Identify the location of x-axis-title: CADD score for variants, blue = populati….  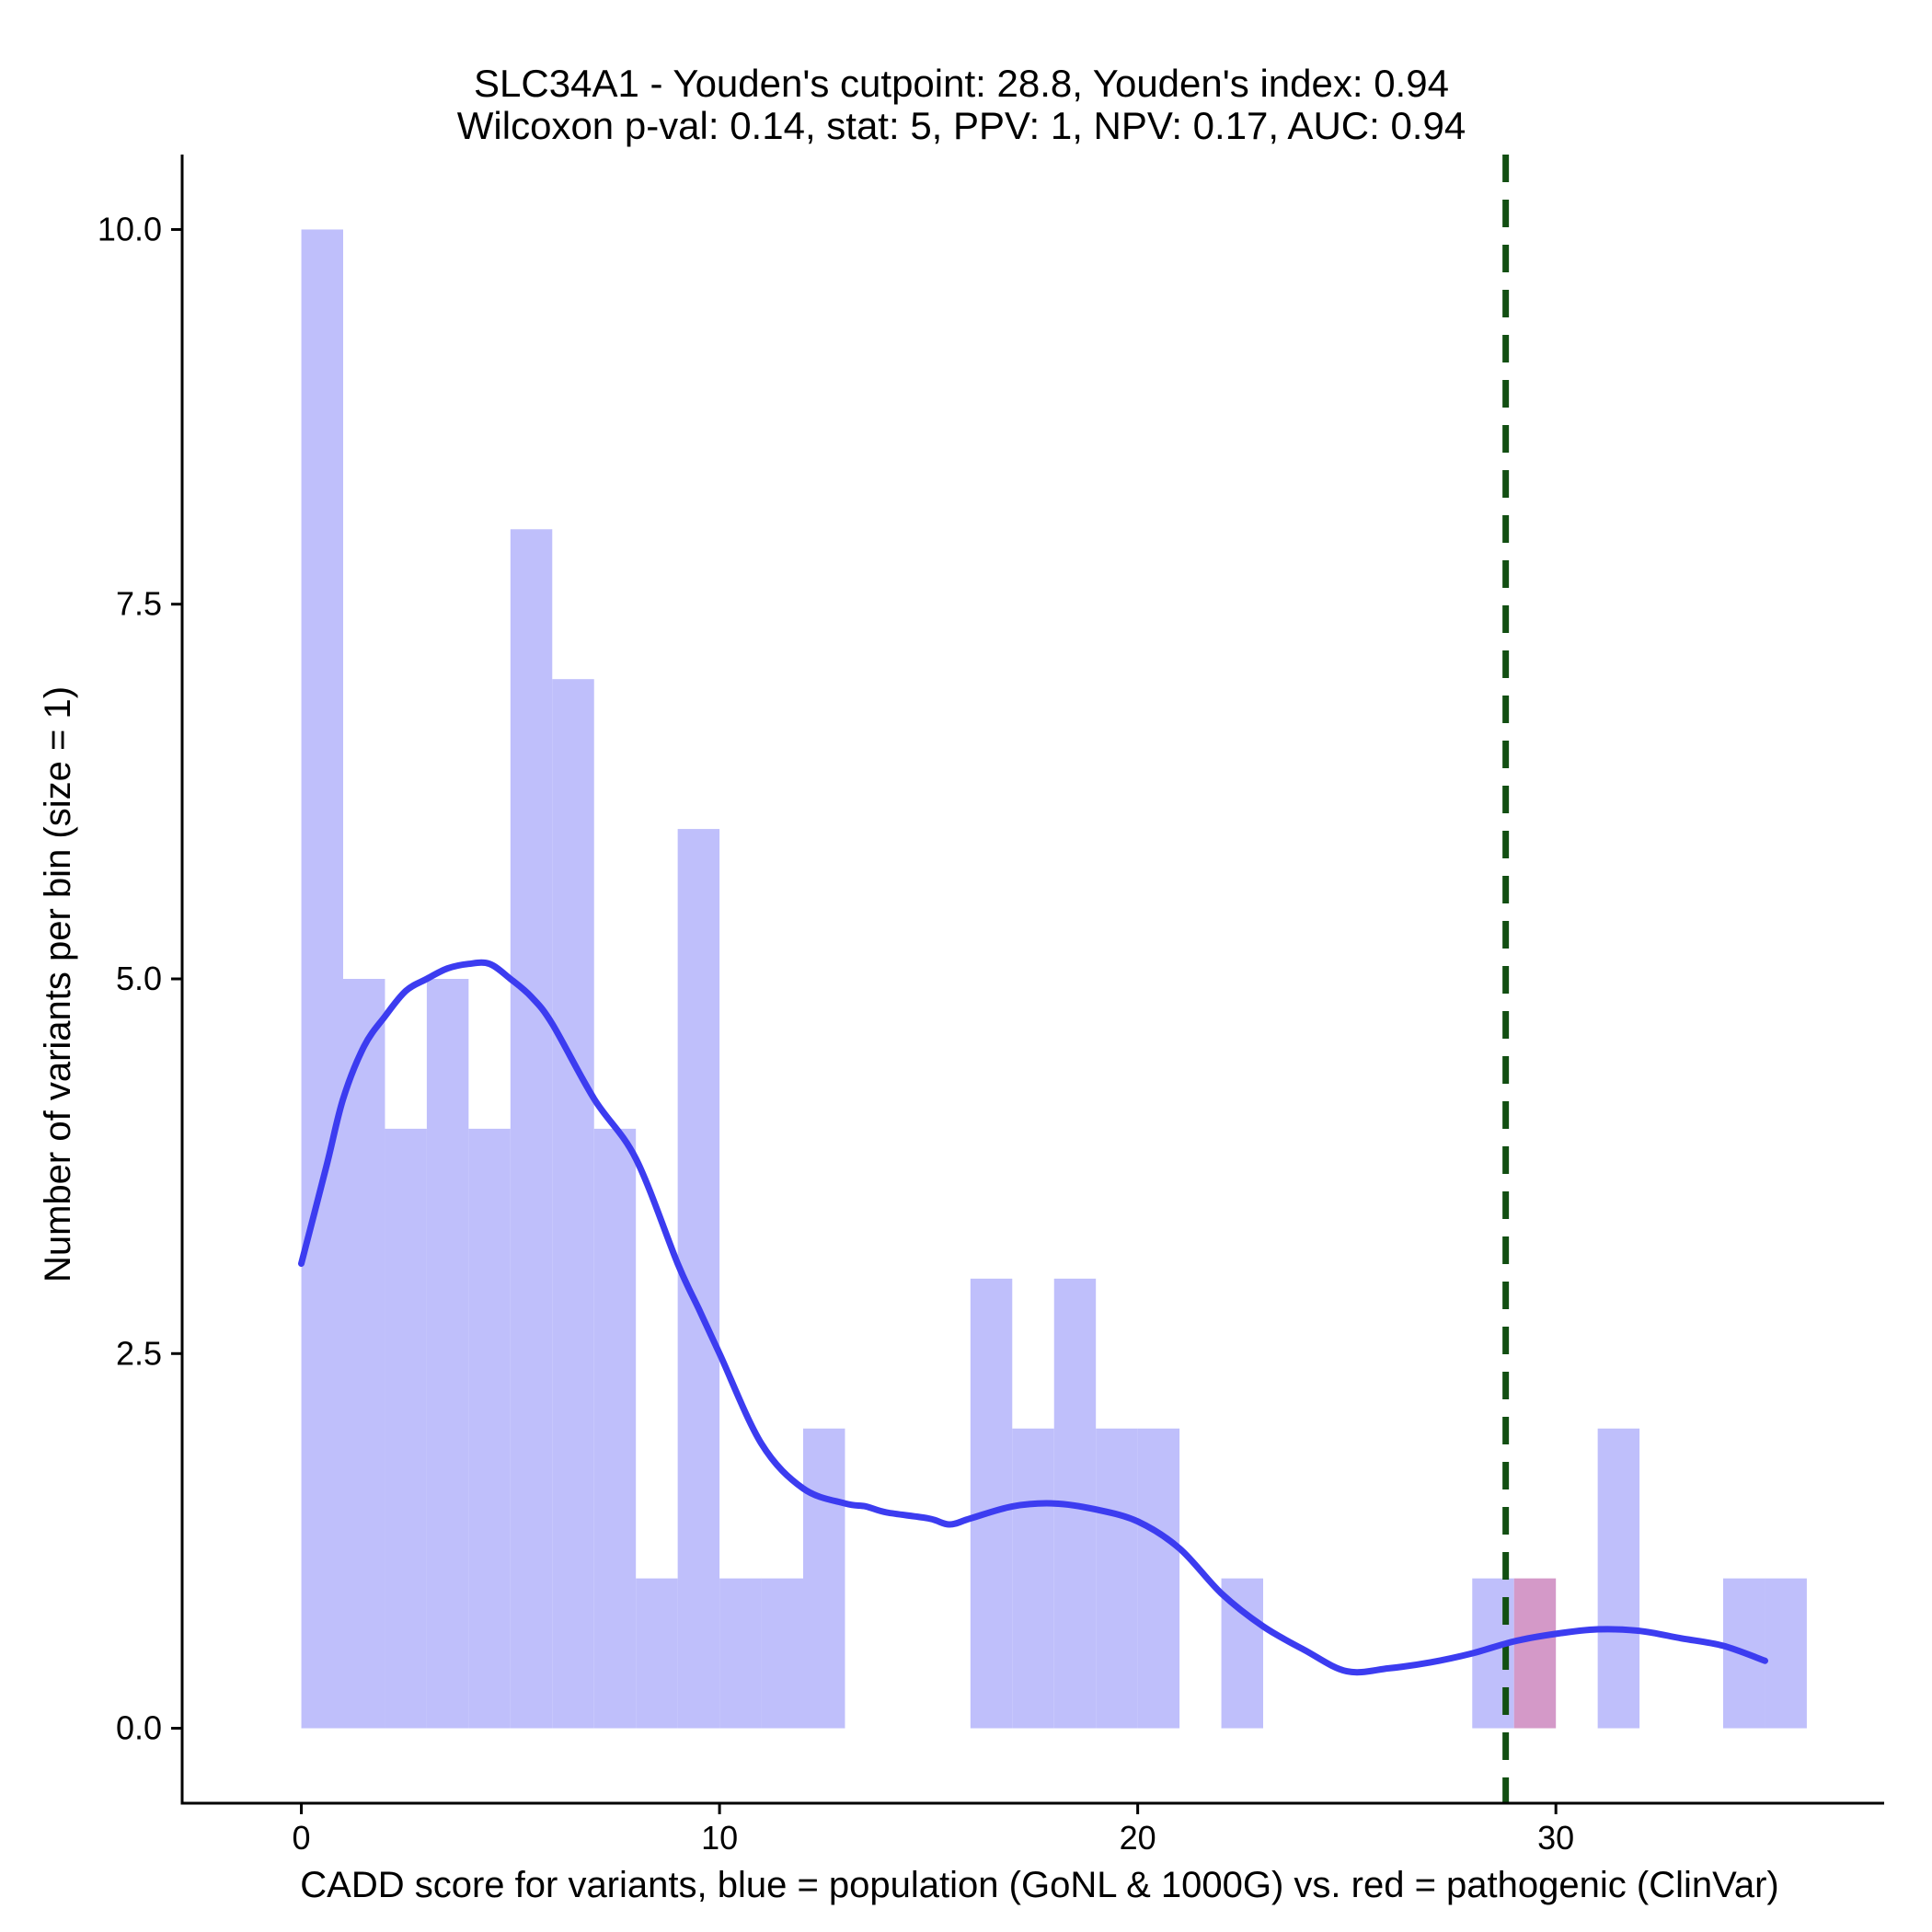
(1039, 1885).